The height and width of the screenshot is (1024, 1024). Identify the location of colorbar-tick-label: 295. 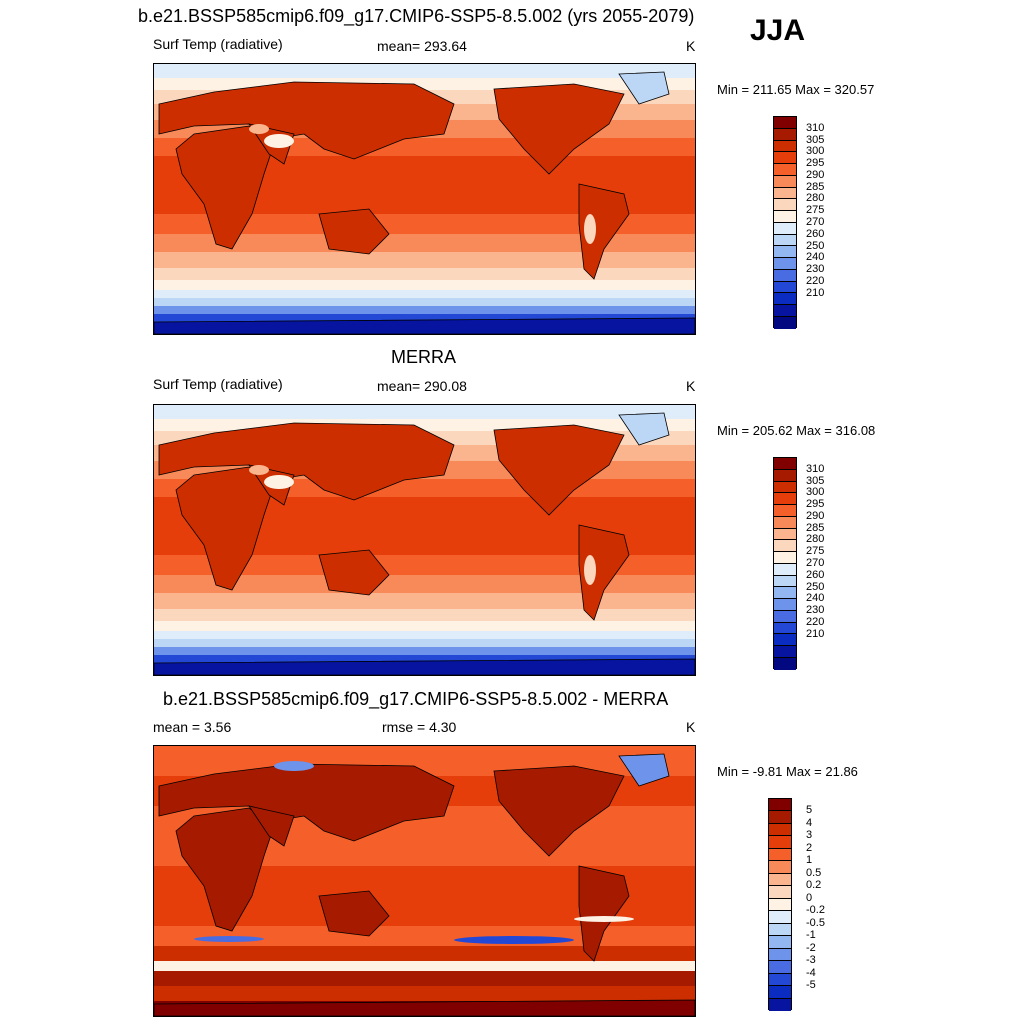
(815, 163).